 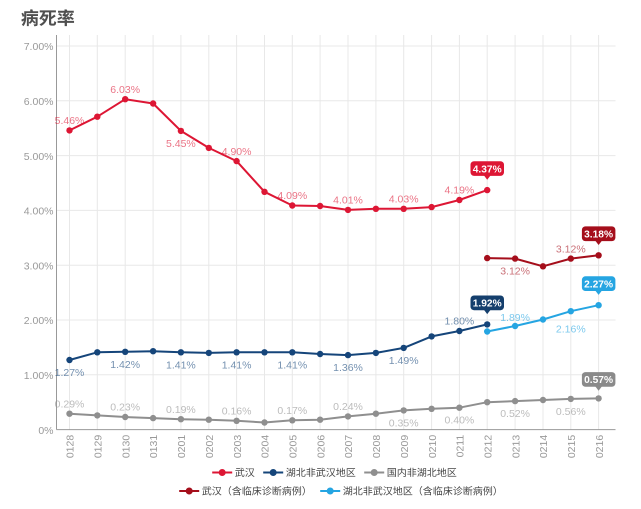 What do you see at coordinates (39, 212) in the screenshot?
I see `svg-text: 4.00%` at bounding box center [39, 212].